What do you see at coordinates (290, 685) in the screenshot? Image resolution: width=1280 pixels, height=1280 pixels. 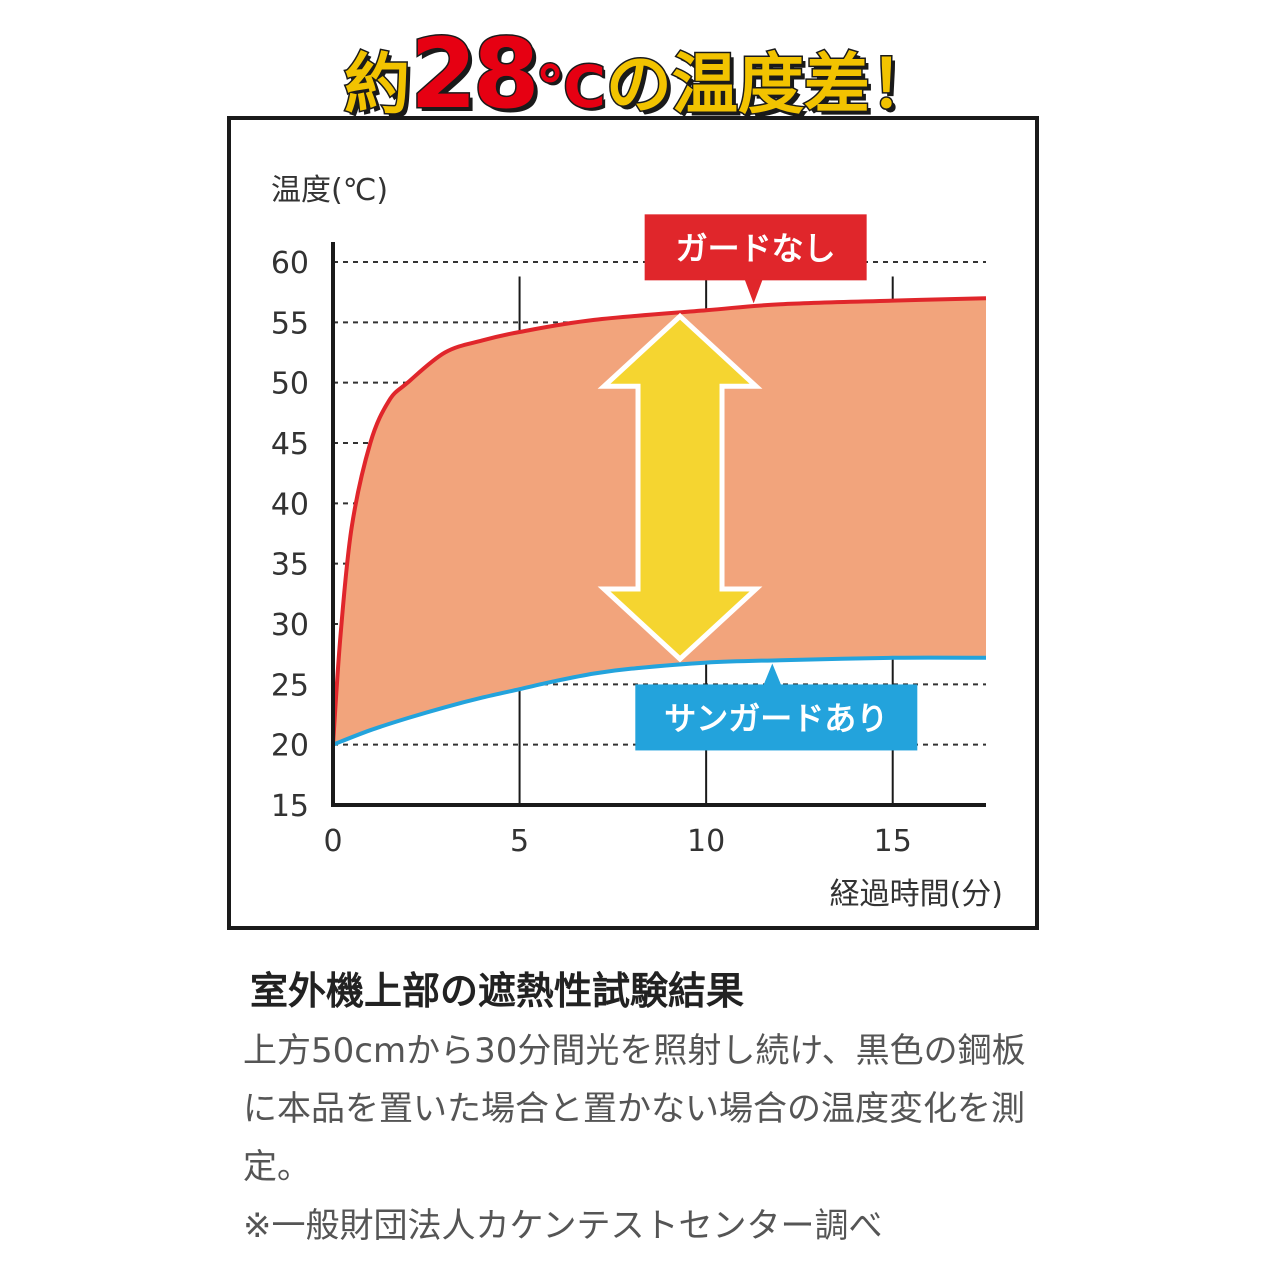 I see `y-tick-label-25: 25` at bounding box center [290, 685].